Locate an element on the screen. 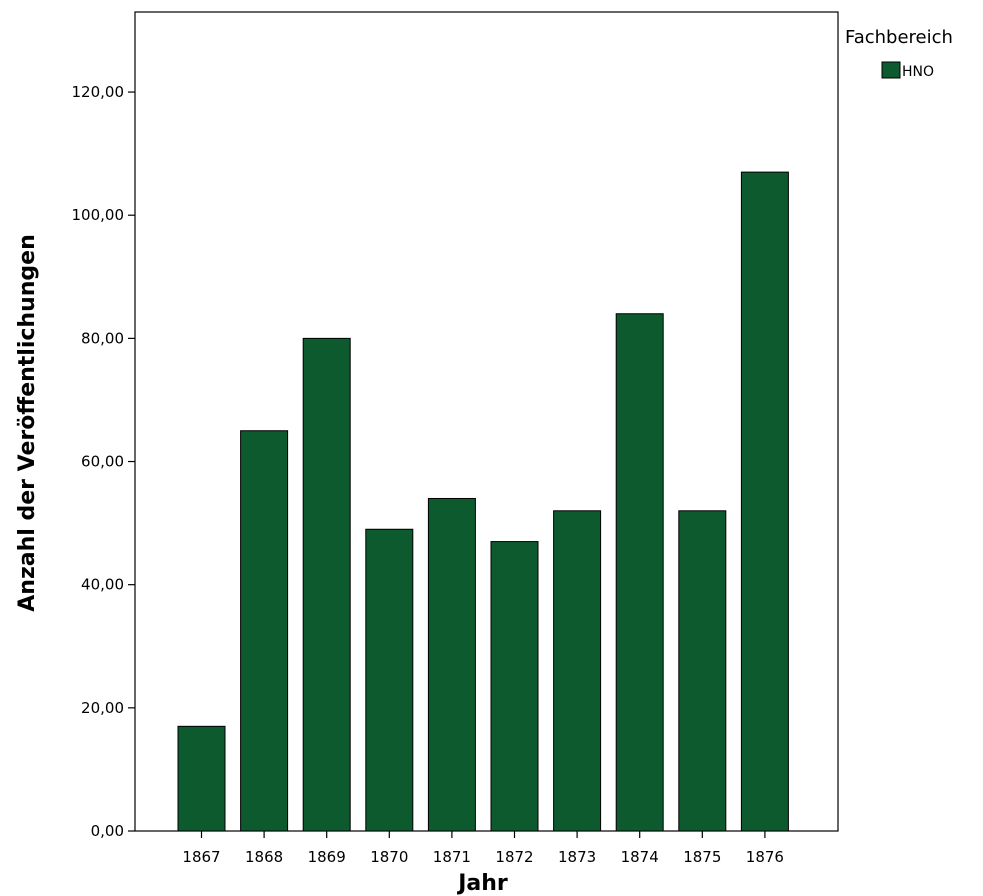  x-tick-label: 1871 is located at coordinates (452, 857).